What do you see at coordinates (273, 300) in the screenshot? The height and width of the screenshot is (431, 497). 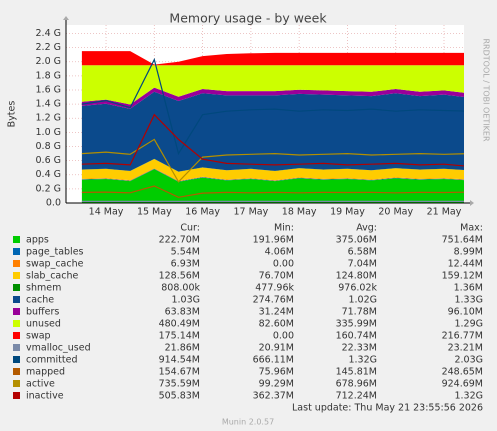 I see `legend-stat: 274.76M` at bounding box center [273, 300].